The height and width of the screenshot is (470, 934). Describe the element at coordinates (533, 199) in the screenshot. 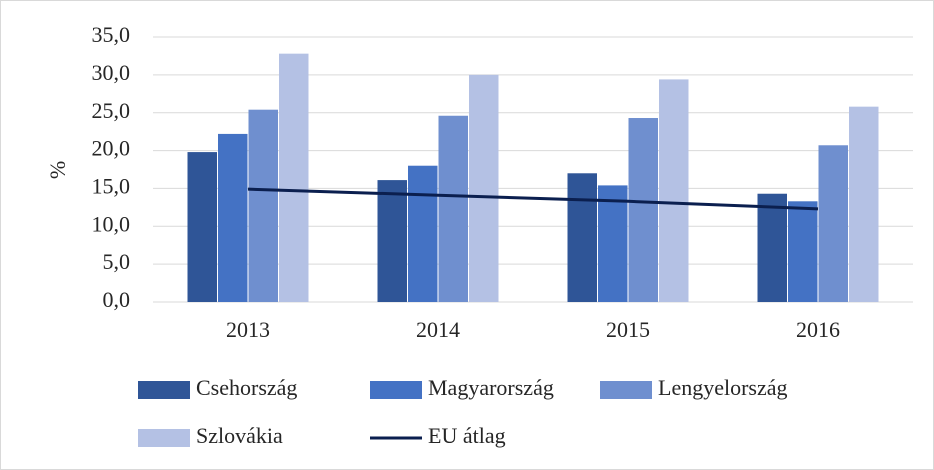

I see `line-series` at that location.